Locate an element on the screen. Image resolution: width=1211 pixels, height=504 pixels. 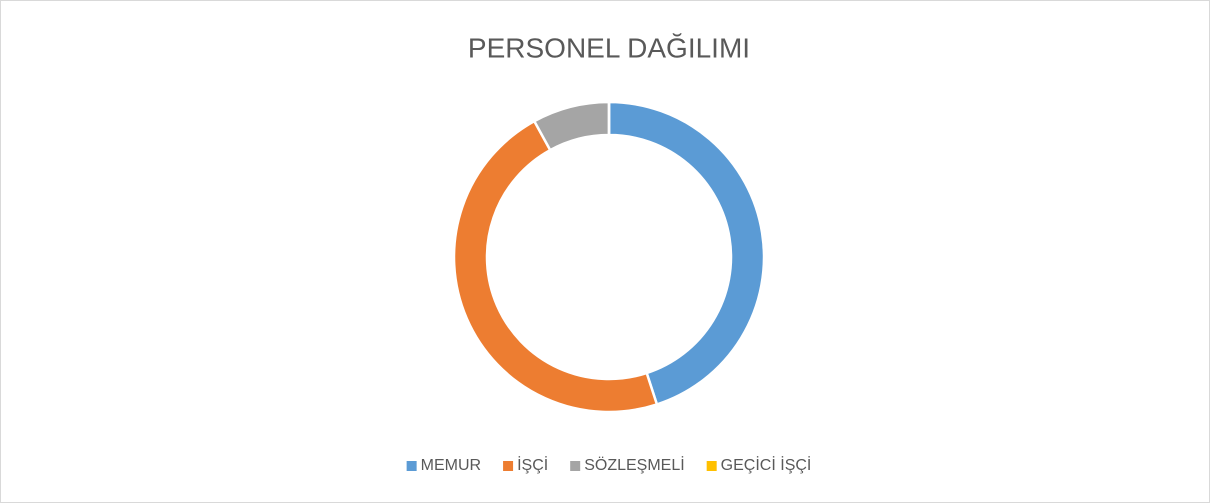
legend-label: MEMUR is located at coordinates (451, 465).